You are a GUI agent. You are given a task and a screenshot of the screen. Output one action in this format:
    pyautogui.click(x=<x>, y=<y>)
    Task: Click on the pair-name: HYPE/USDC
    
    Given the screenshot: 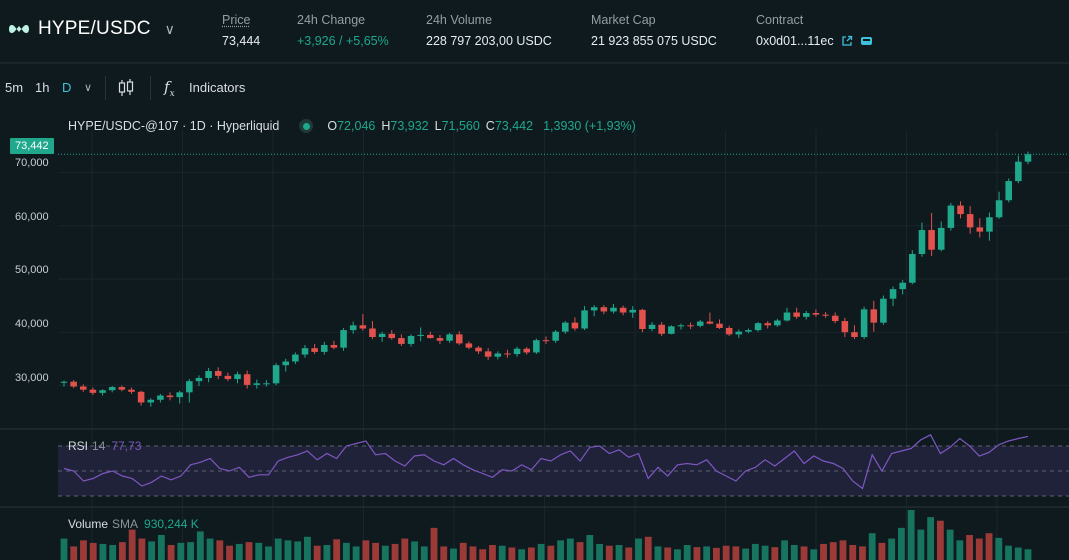 What is the action you would take?
    pyautogui.click(x=94, y=28)
    